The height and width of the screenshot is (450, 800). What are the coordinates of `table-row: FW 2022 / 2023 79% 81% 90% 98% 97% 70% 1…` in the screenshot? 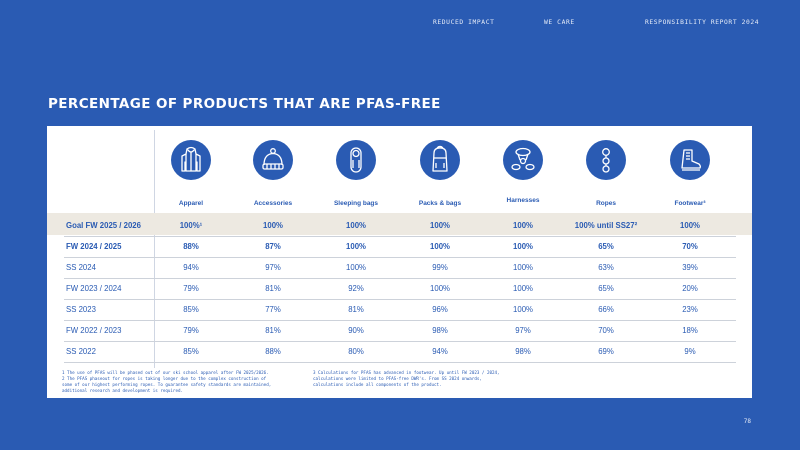 It's located at (400, 331).